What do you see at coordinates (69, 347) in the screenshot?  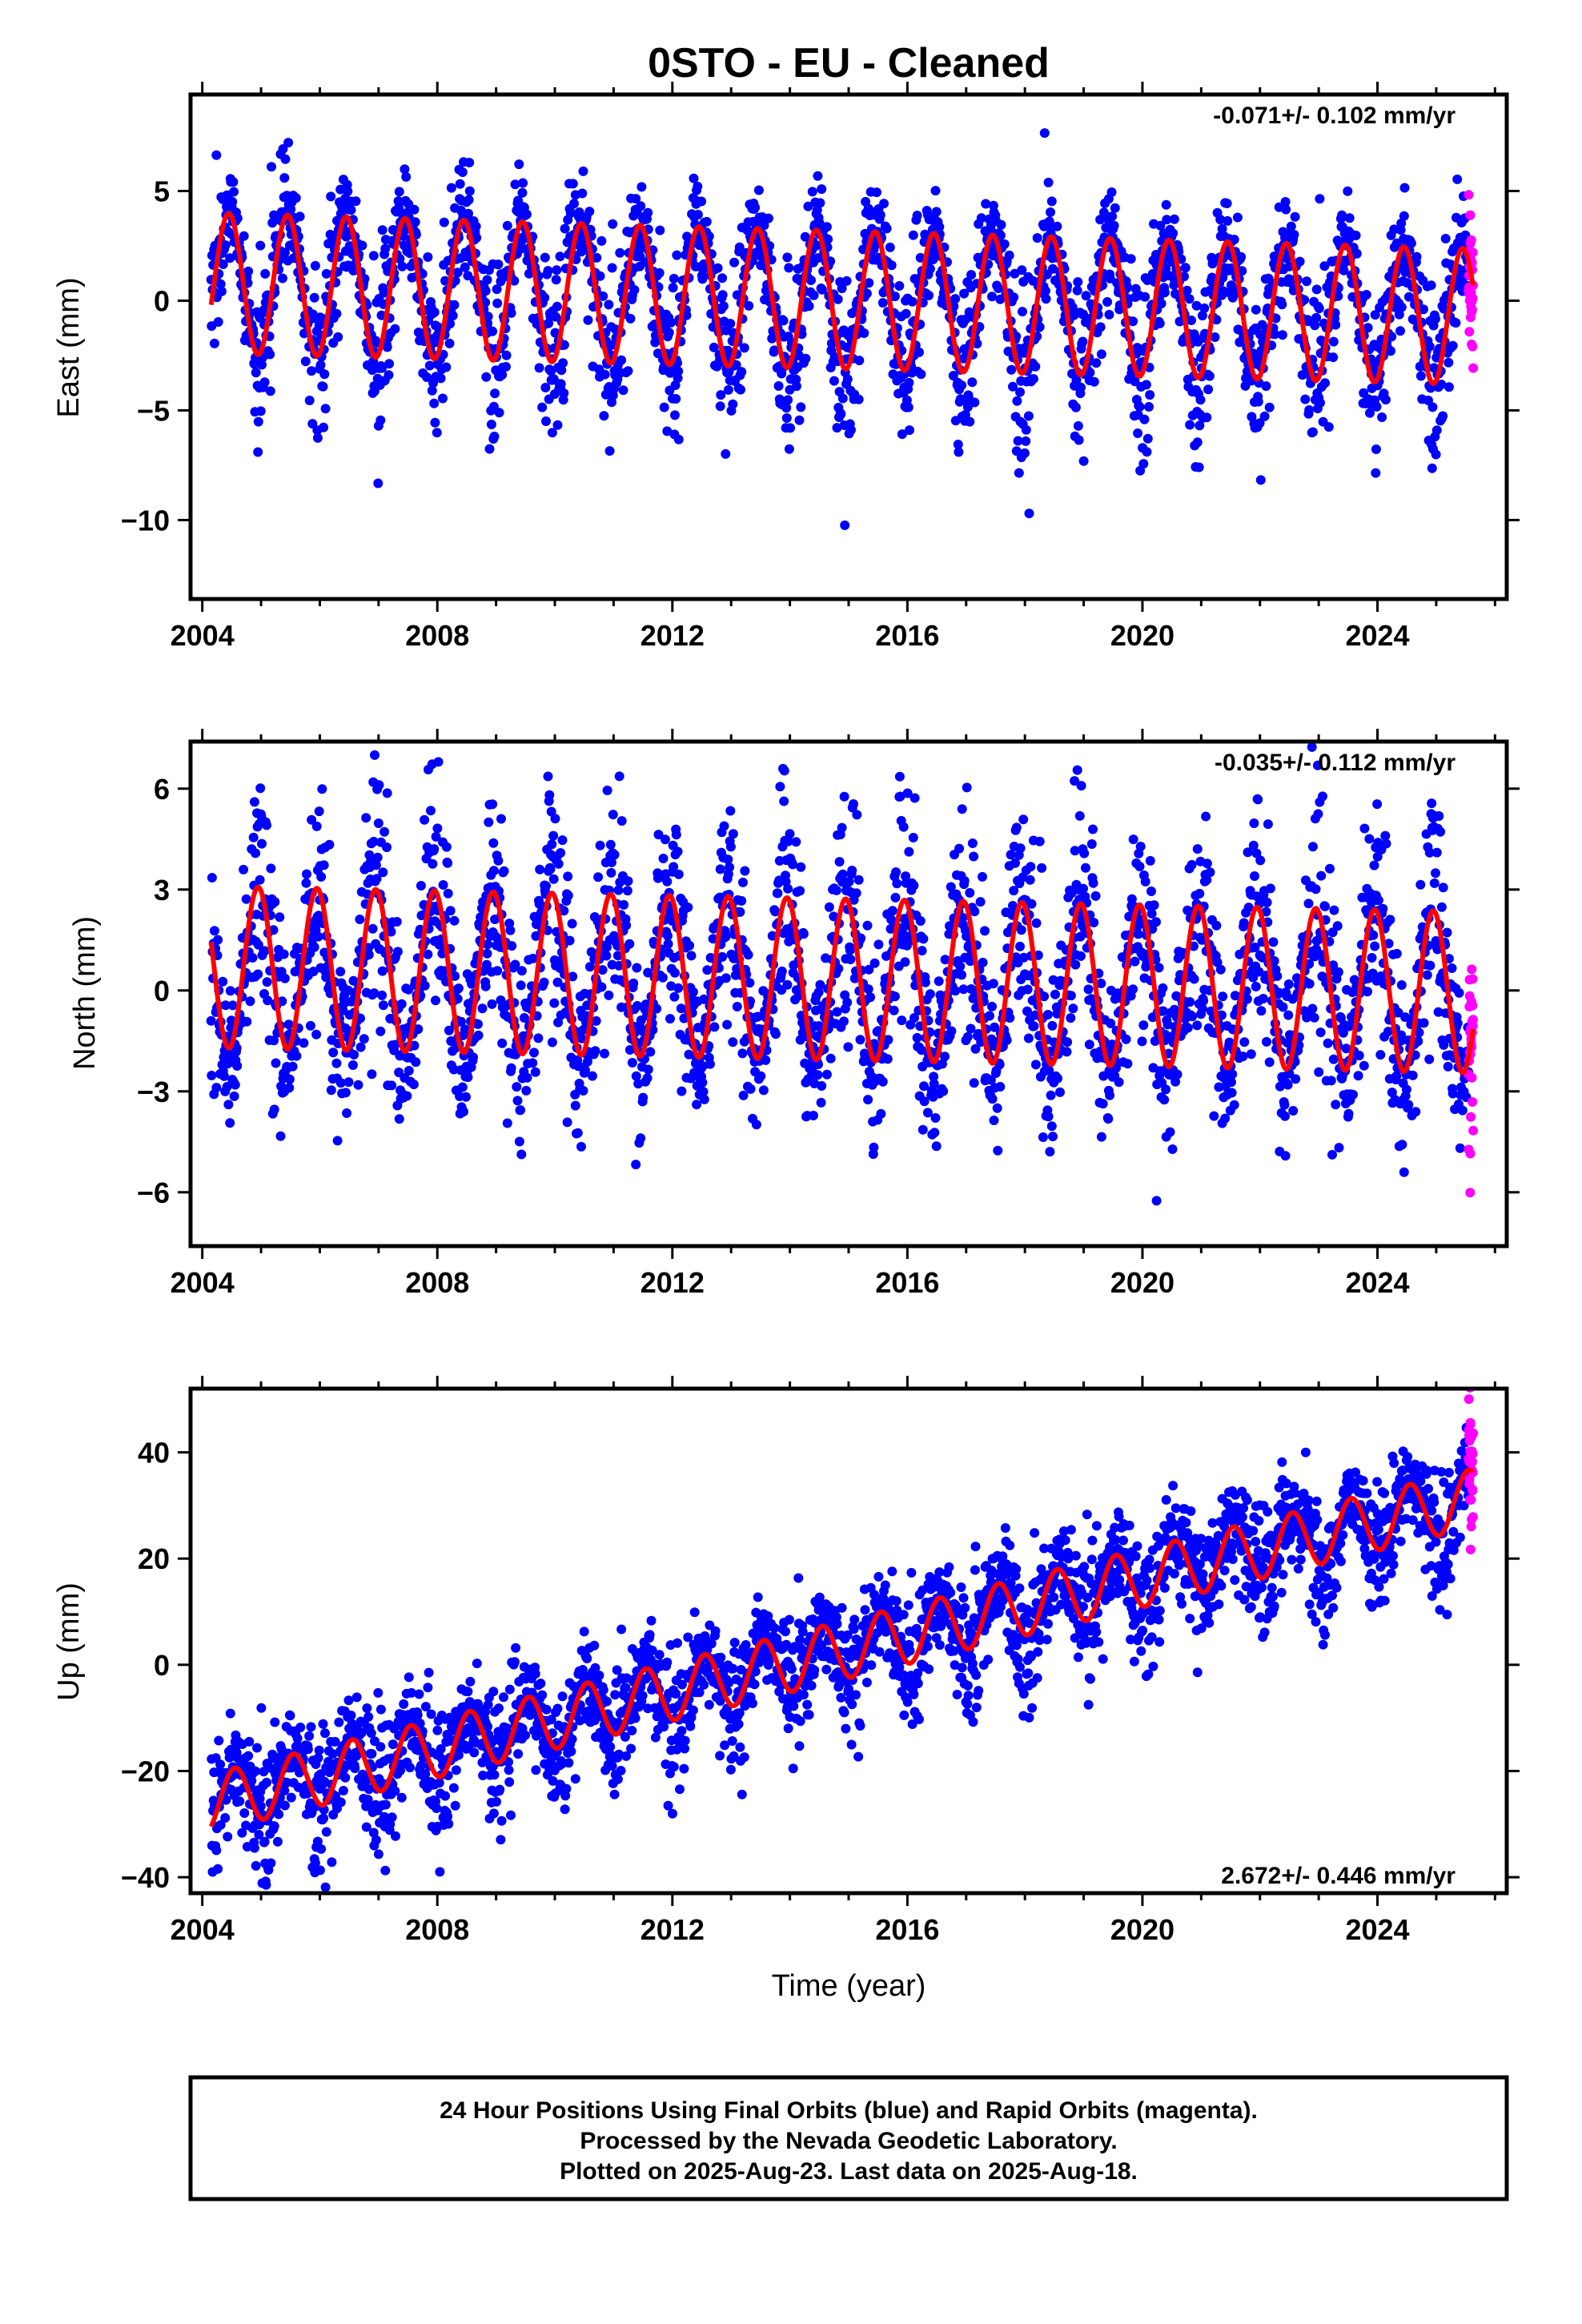 I see `east-y-axis-label: East (mm)` at bounding box center [69, 347].